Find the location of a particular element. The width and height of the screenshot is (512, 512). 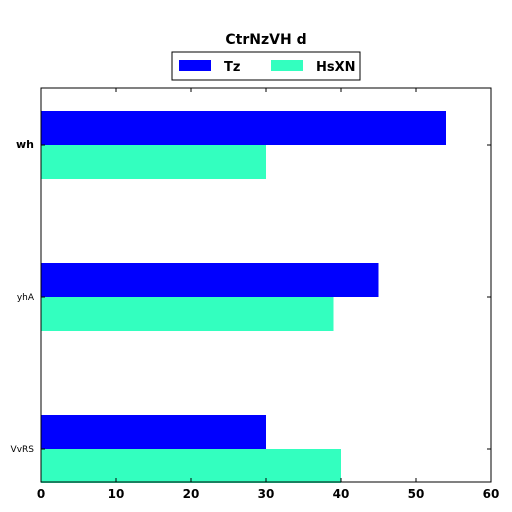

bar-tz-yha is located at coordinates (210, 280).